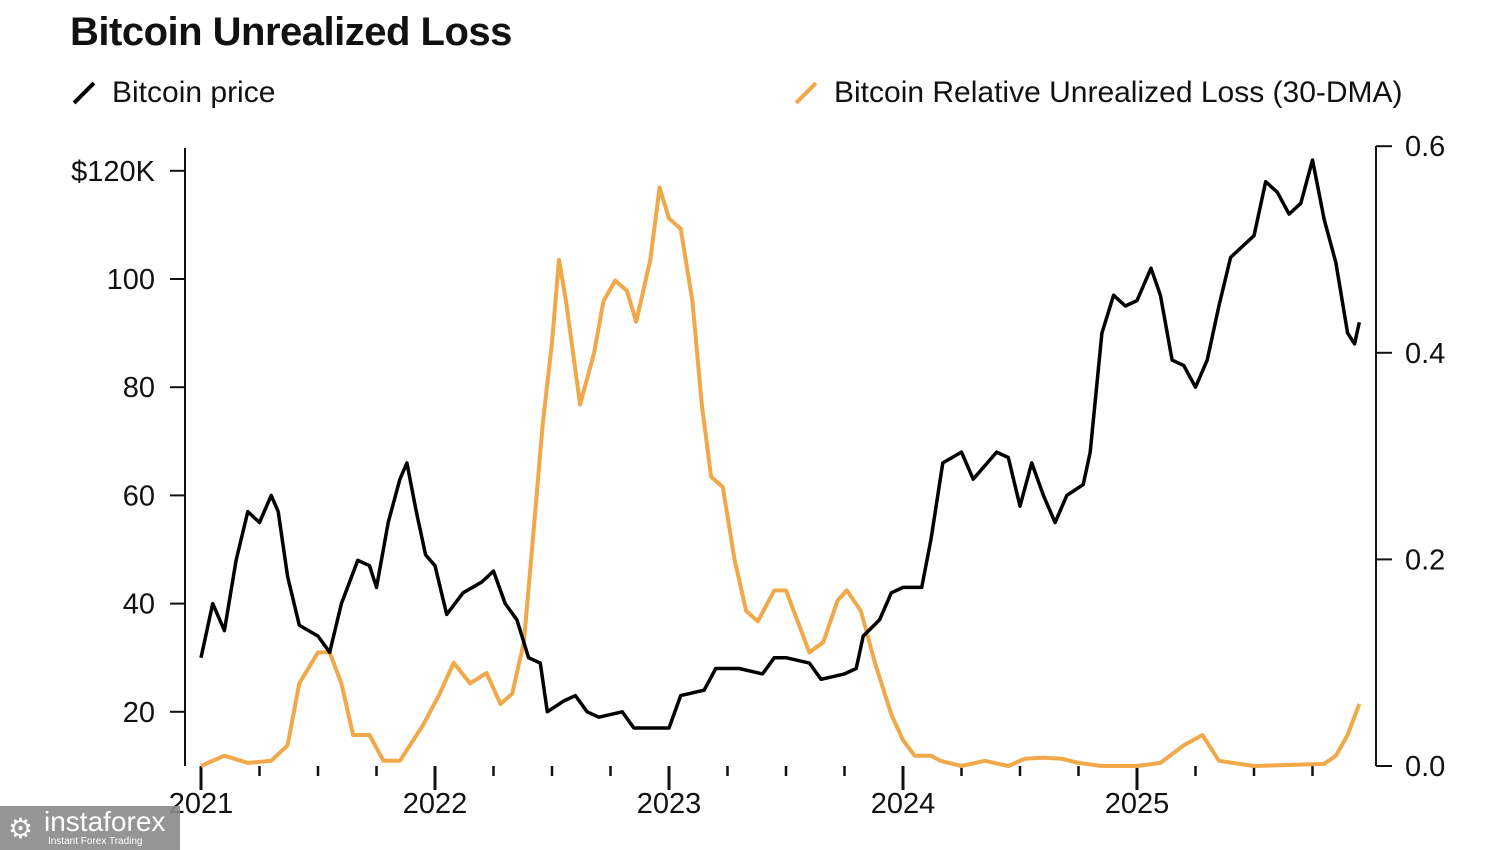  What do you see at coordinates (1425, 147) in the screenshot?
I see `right-tick-label: 0.6` at bounding box center [1425, 147].